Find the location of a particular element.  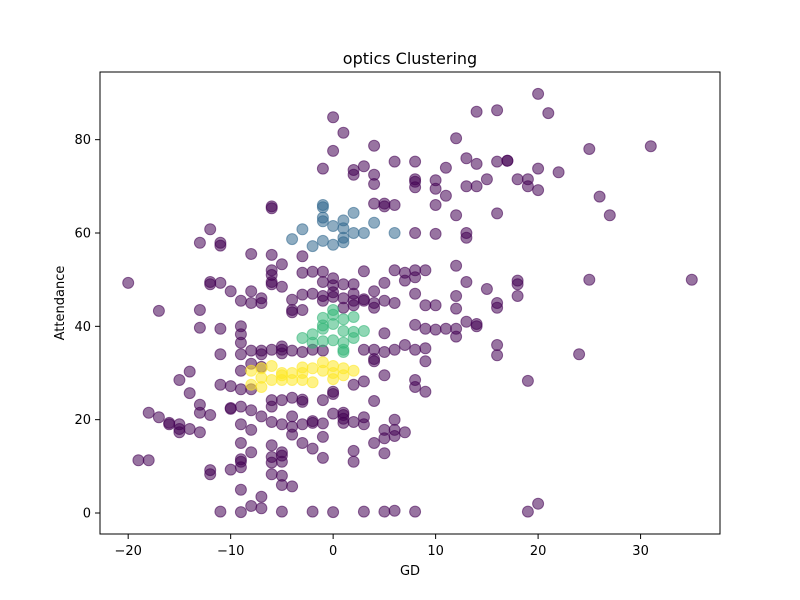

x-tick-label-3: 10 is located at coordinates (435, 551).